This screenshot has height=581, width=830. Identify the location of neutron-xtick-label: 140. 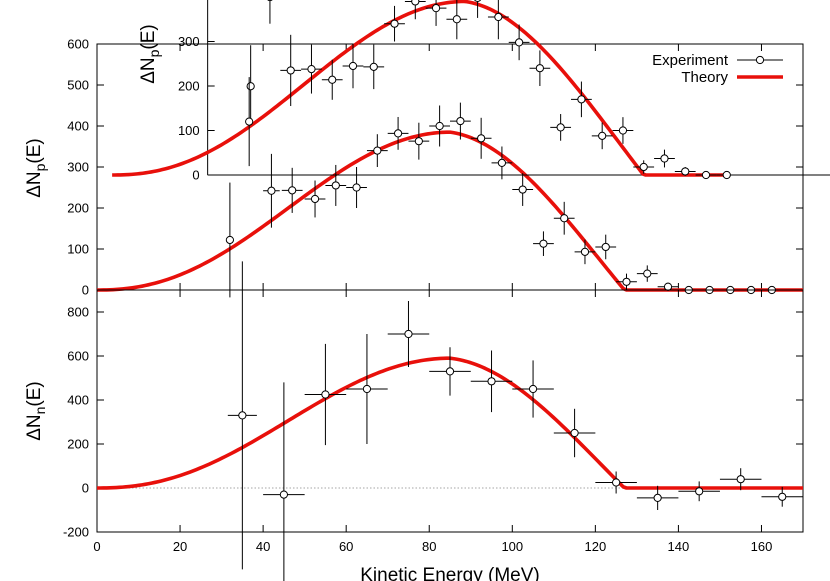
(679, 546).